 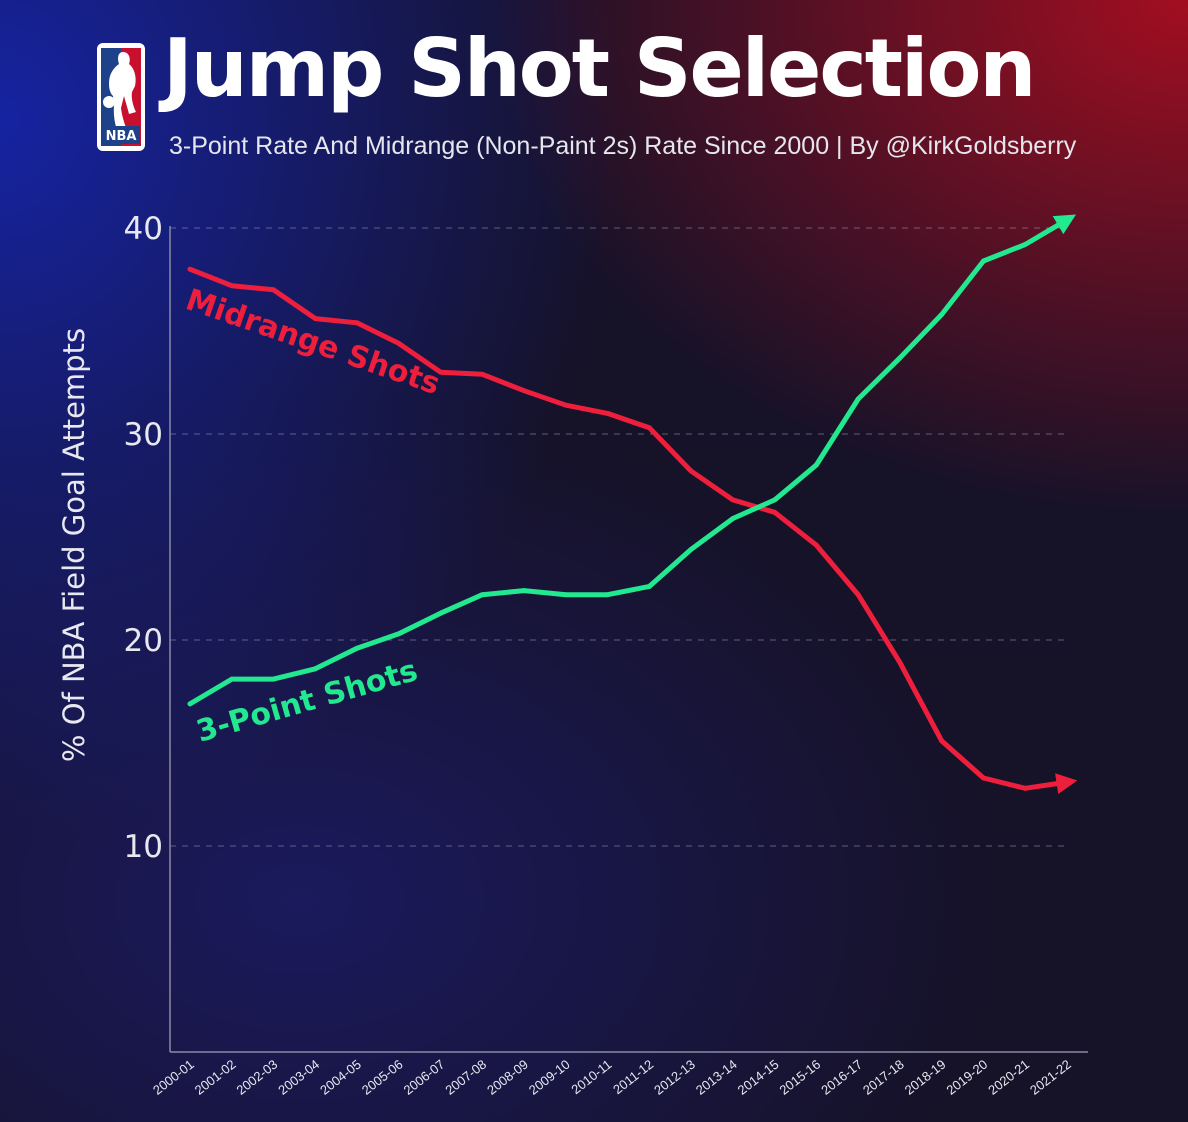 I want to click on x-tick-label: 2003-04, so click(x=298, y=1077).